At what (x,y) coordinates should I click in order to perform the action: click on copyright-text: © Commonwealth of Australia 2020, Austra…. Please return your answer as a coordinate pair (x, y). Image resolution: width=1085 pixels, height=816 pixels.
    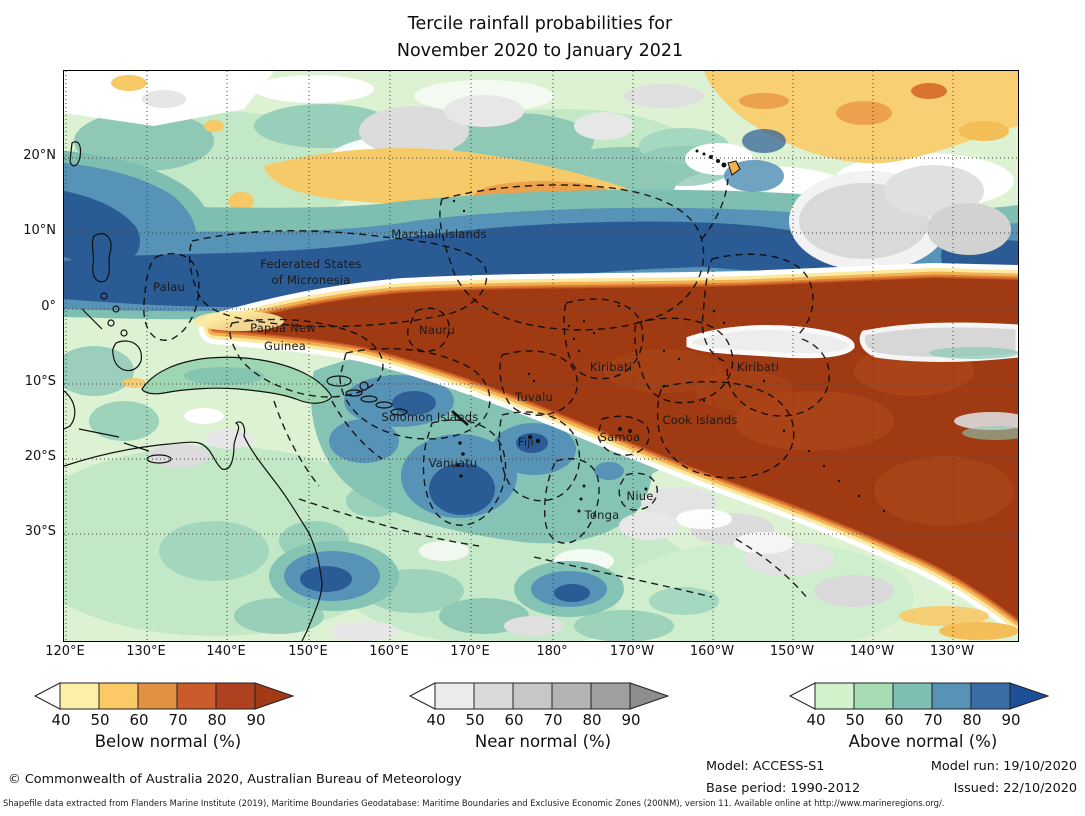
    Looking at the image, I should click on (235, 779).